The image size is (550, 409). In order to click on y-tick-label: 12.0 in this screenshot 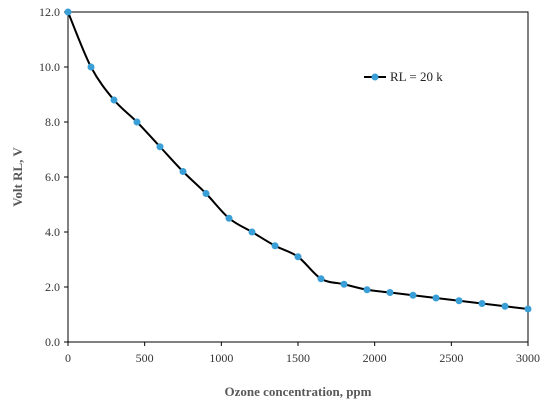, I will do `click(49, 12)`.